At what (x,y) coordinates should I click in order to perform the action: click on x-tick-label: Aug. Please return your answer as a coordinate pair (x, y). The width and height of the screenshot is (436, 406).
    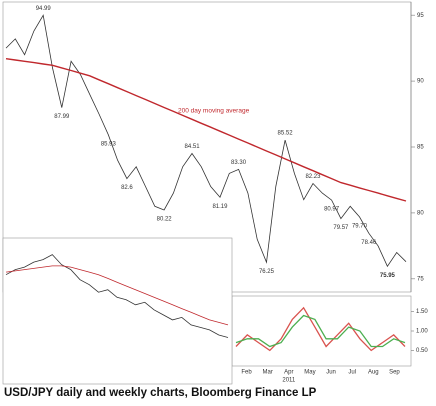
    Looking at the image, I should click on (373, 373).